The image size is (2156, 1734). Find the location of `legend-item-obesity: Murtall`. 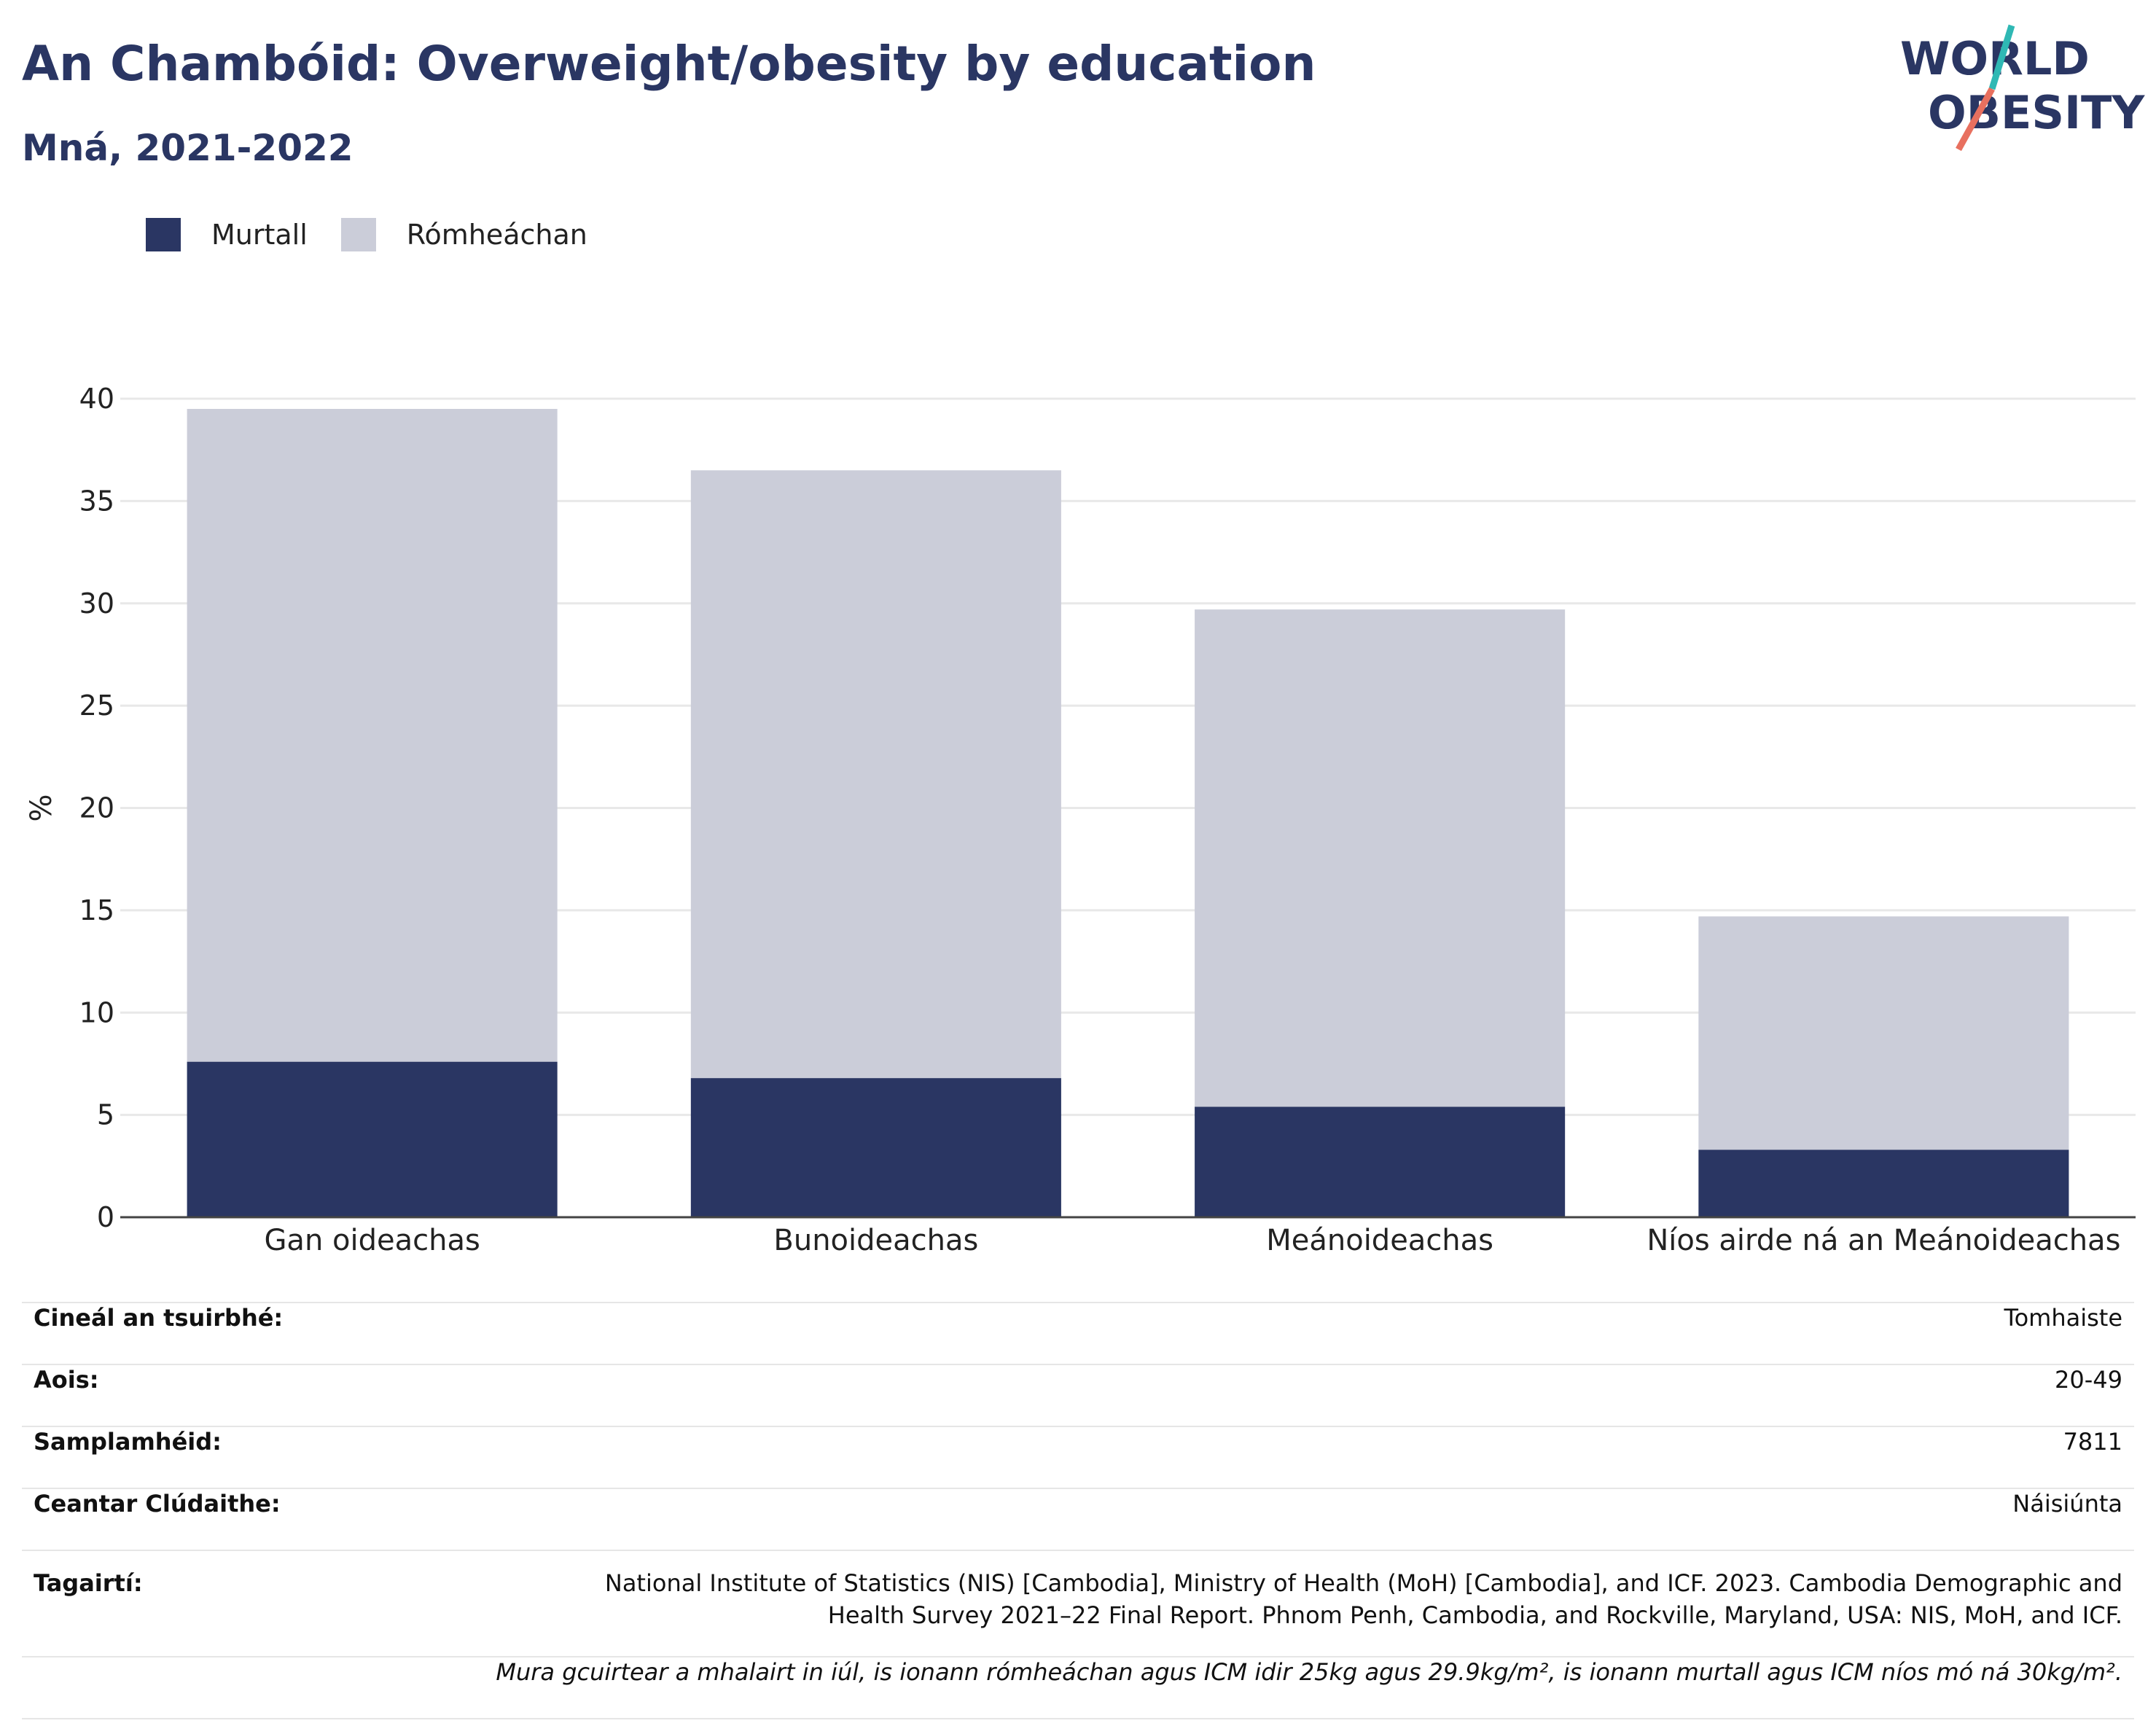

legend-item-obesity: Murtall is located at coordinates (227, 234).